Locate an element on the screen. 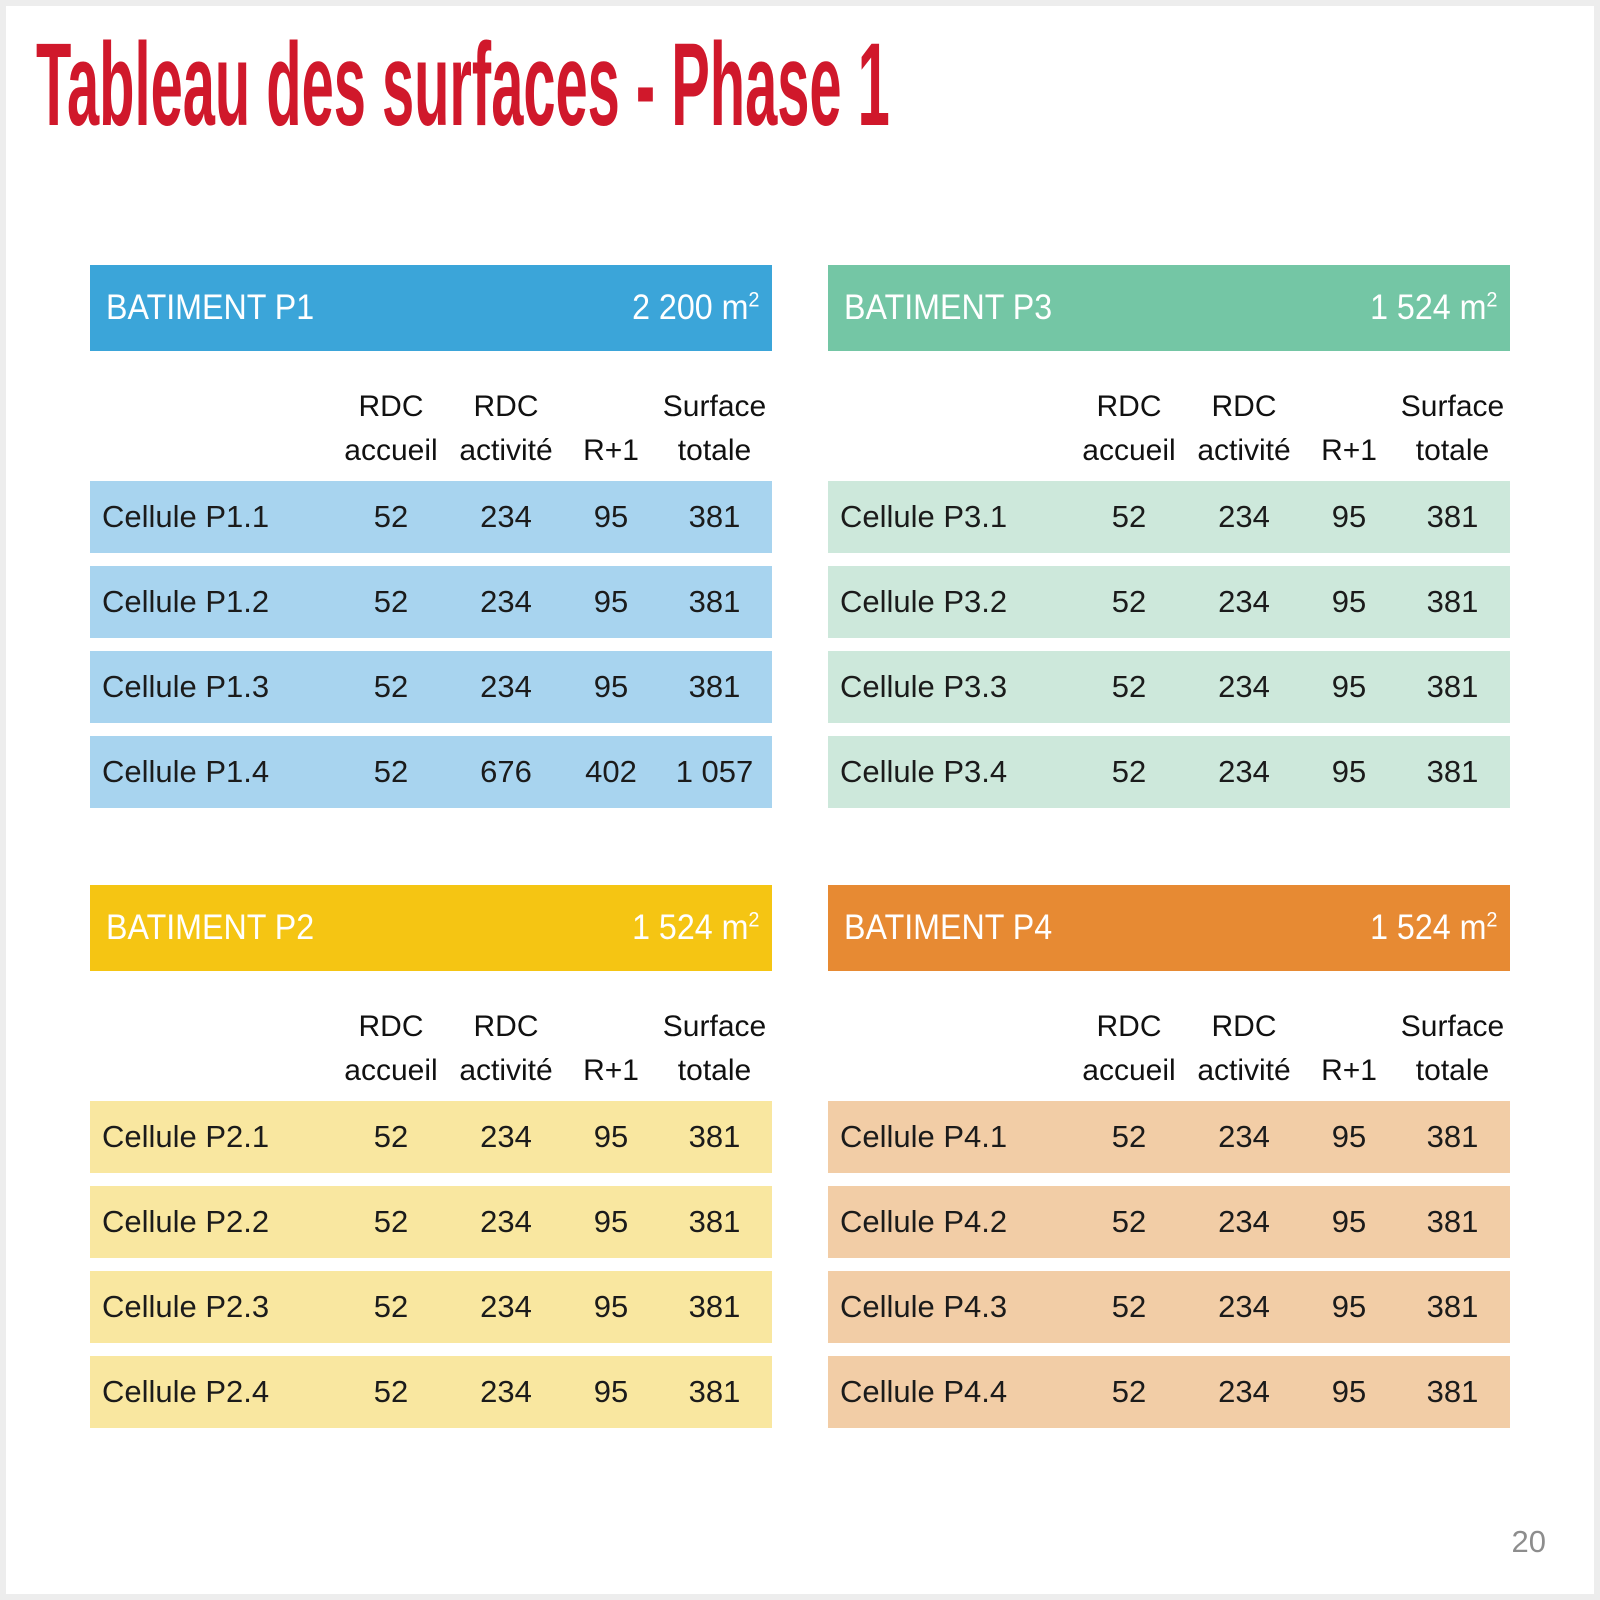 Image resolution: width=1600 pixels, height=1600 pixels. area-value: 2 200 m is located at coordinates (690, 307).